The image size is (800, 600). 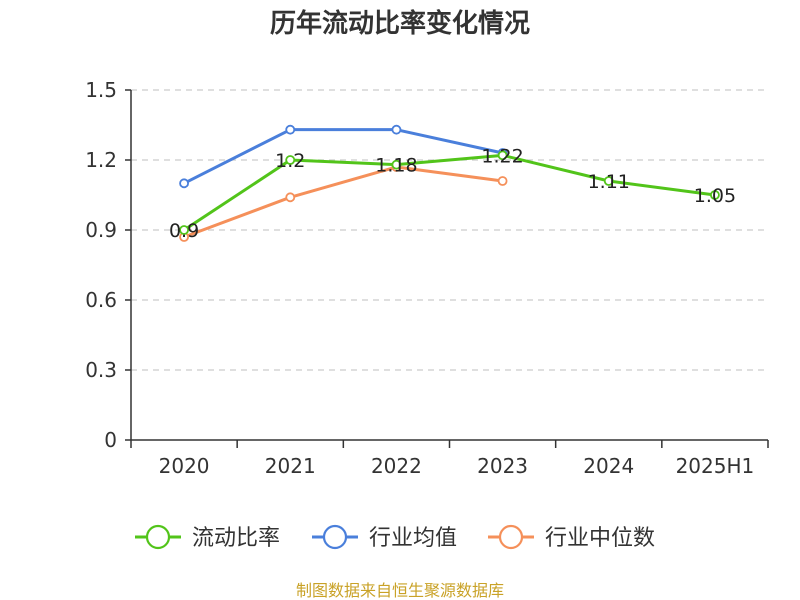 What do you see at coordinates (608, 466) in the screenshot?
I see `x-tick-label: 2024` at bounding box center [608, 466].